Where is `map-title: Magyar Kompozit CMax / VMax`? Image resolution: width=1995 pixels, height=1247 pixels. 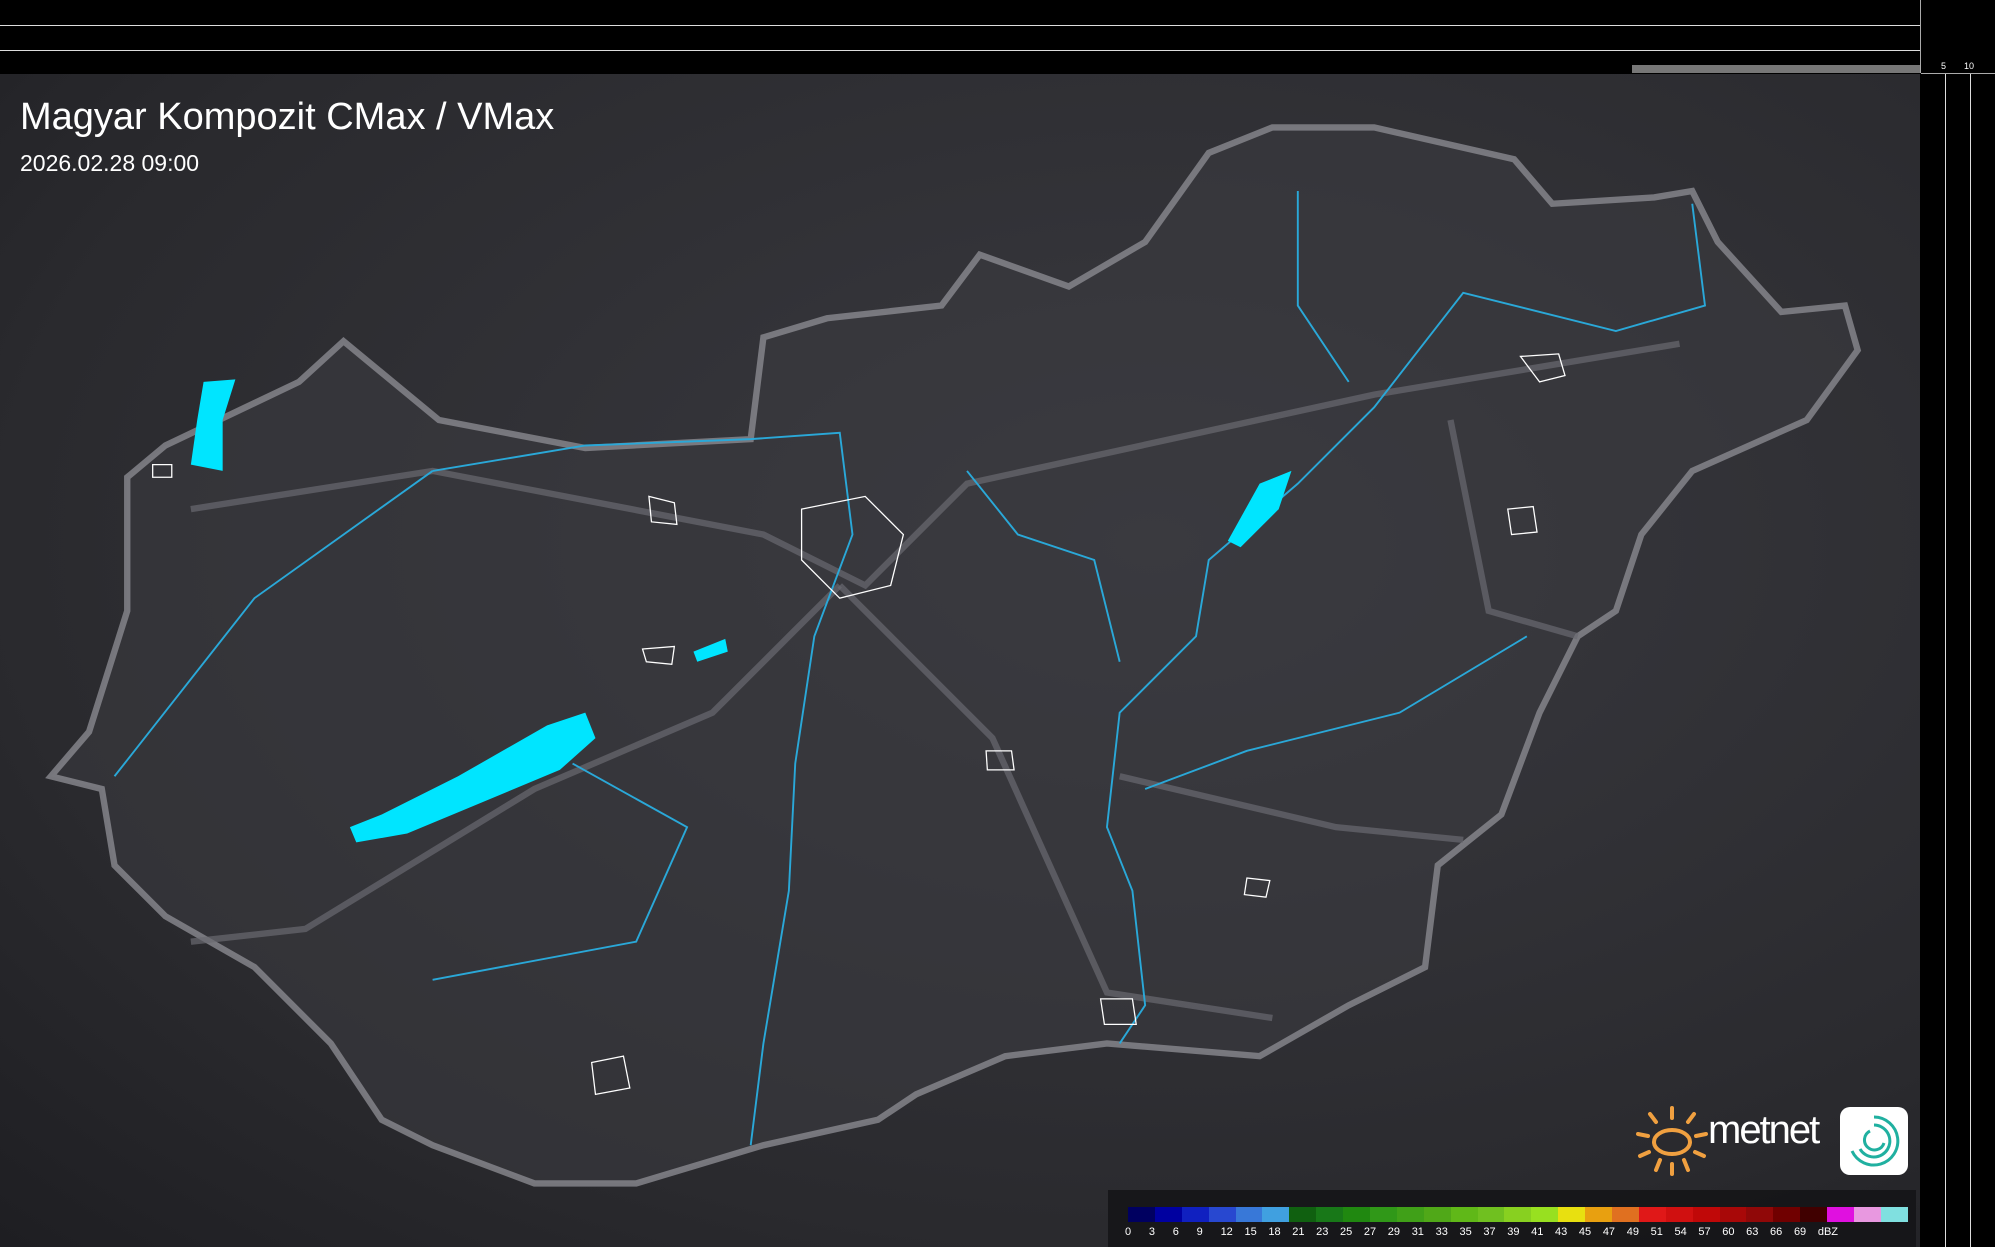 map-title: Magyar Kompozit CMax / VMax is located at coordinates (287, 117).